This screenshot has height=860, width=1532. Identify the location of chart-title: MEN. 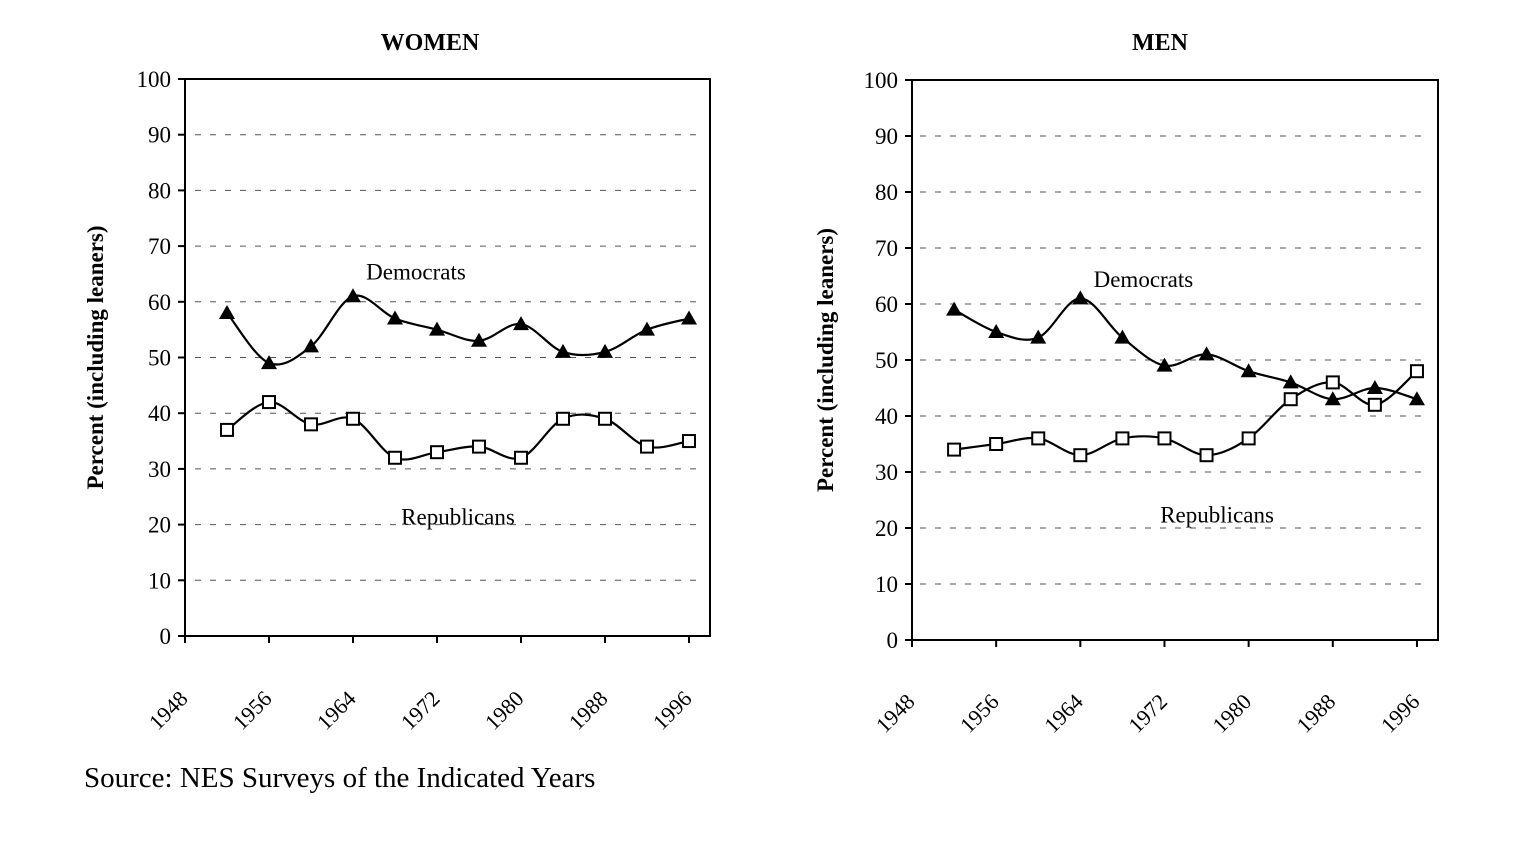
(1160, 43).